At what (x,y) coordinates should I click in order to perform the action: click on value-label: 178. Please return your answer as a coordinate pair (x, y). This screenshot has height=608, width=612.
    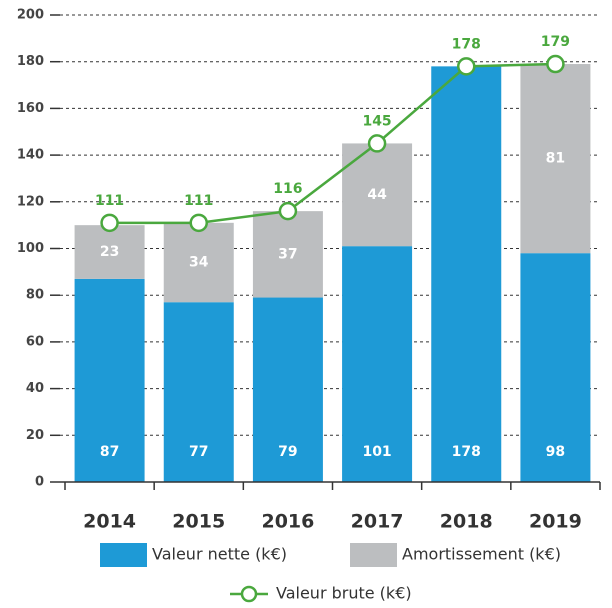
    Looking at the image, I should click on (466, 452).